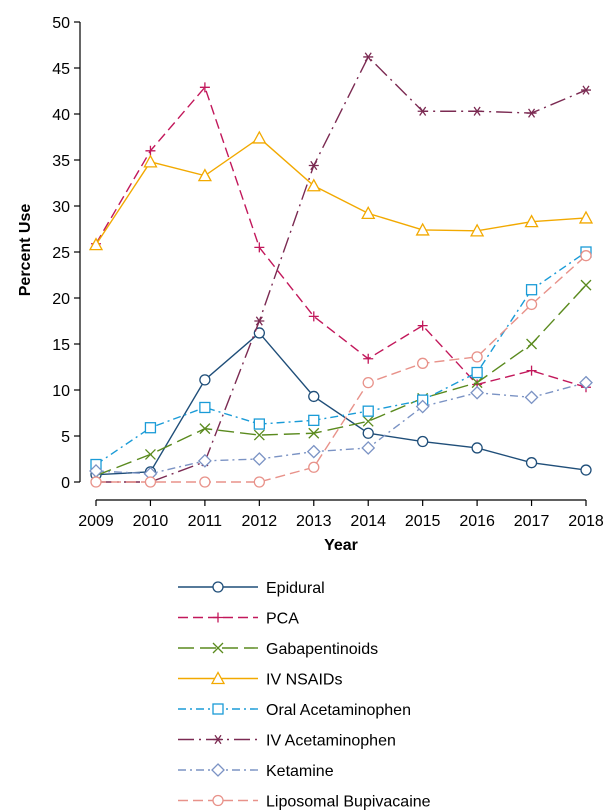 The width and height of the screenshot is (612, 812). What do you see at coordinates (282, 619) in the screenshot?
I see `legend-label: PCA` at bounding box center [282, 619].